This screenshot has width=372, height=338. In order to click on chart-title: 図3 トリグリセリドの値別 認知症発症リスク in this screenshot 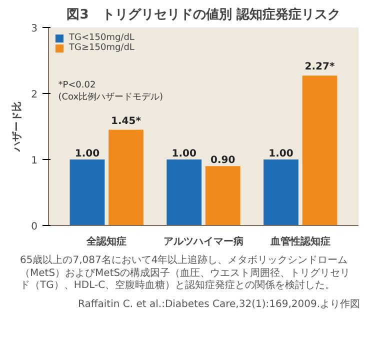, I will do `click(203, 14)`.